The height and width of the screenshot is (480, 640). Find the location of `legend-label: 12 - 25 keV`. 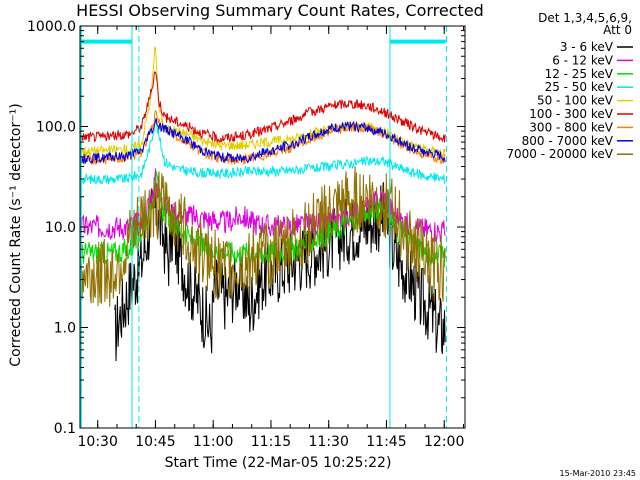

legend-label: 12 - 25 keV is located at coordinates (579, 74).